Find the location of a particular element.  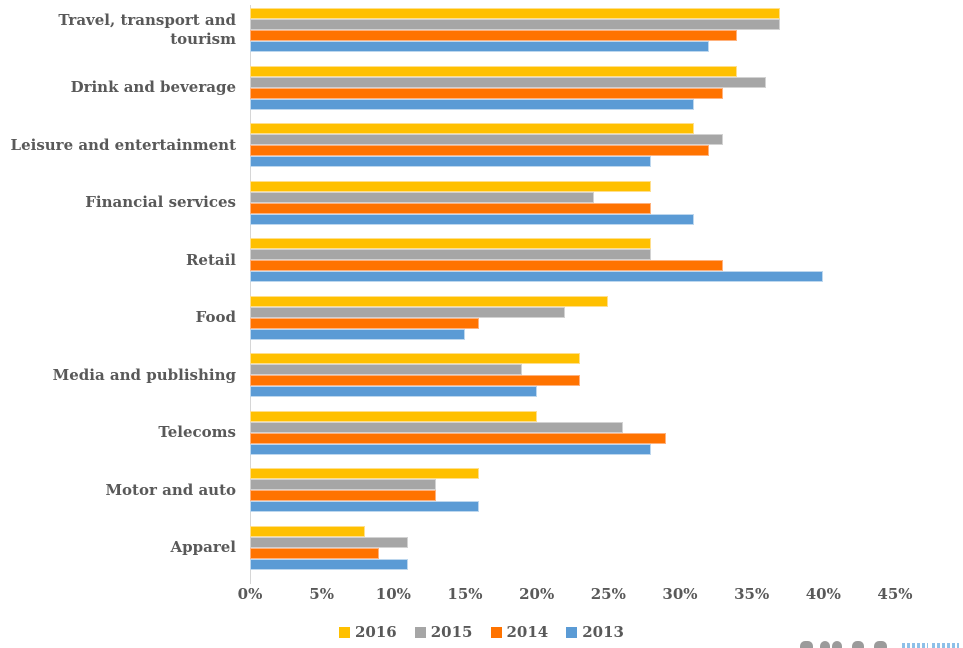

legend-item-2013: 2013 is located at coordinates (595, 632).